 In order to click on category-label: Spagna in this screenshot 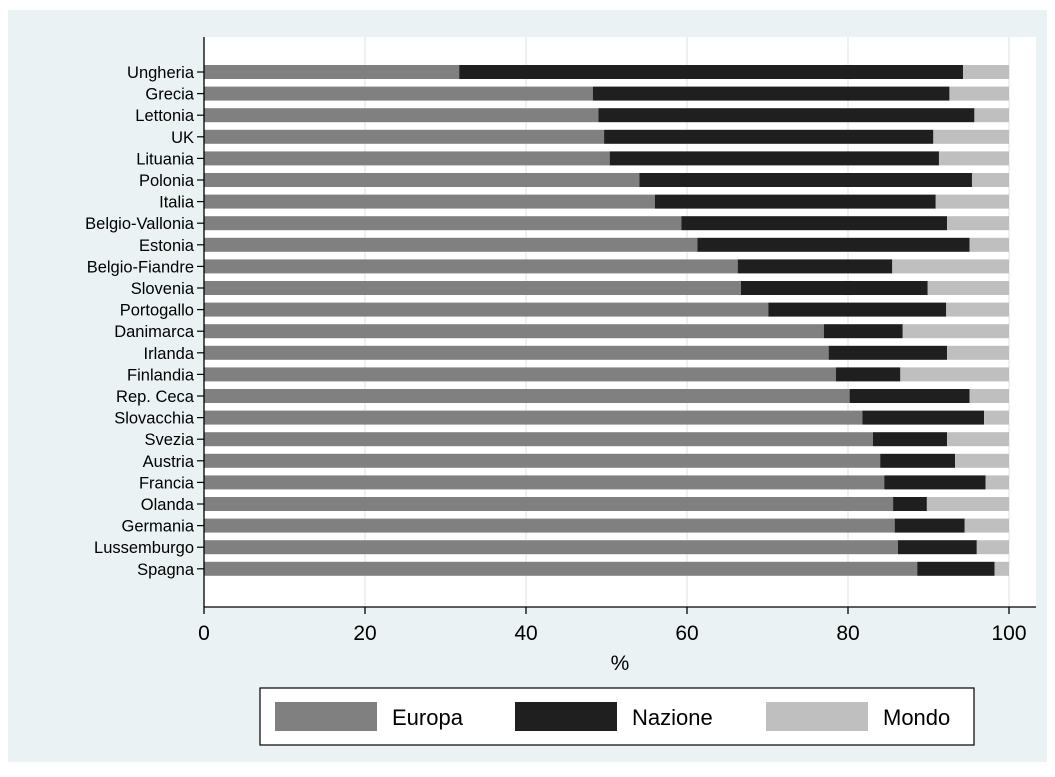, I will do `click(166, 570)`.